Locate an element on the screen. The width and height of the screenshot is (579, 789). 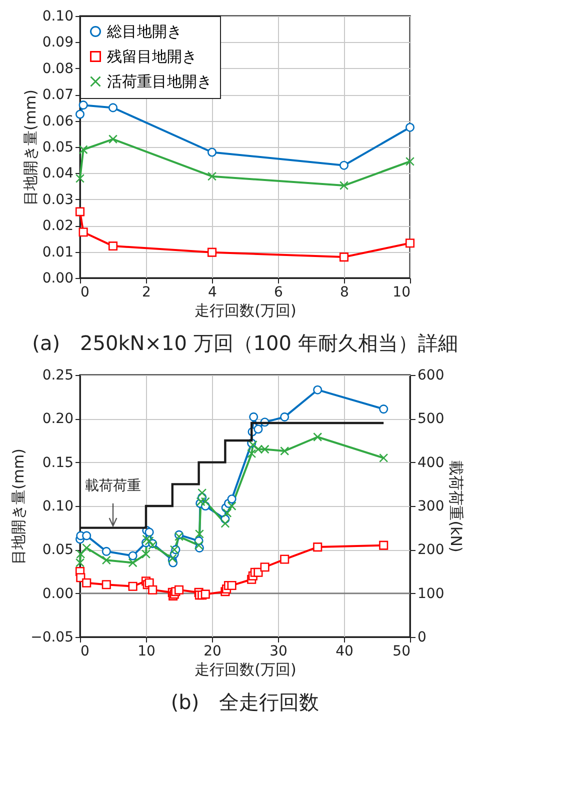
x-tick-label: 30 is located at coordinates (279, 652).